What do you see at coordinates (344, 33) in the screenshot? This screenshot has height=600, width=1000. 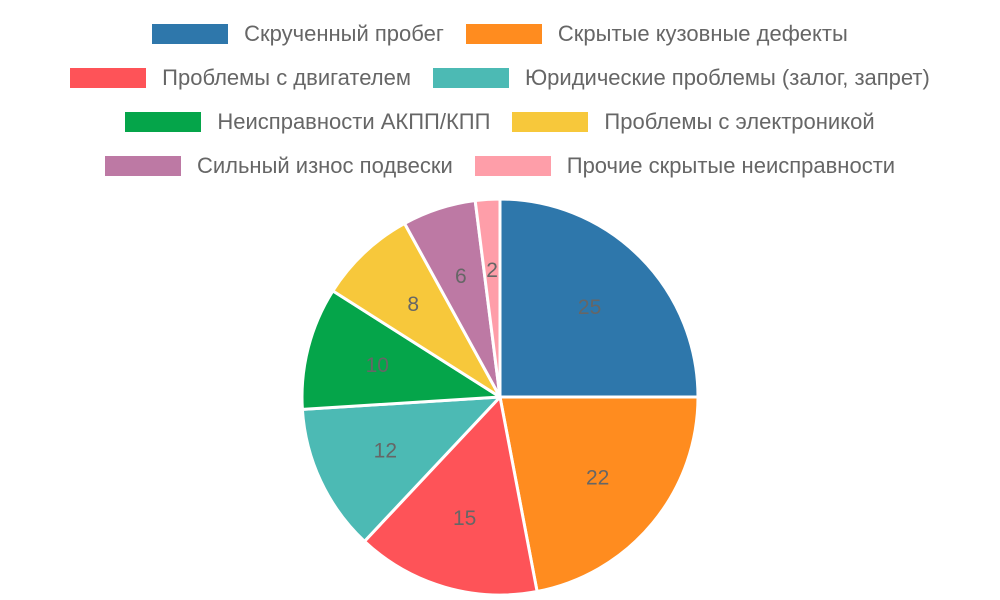 I see `legend-label: Скрученный пробег` at bounding box center [344, 33].